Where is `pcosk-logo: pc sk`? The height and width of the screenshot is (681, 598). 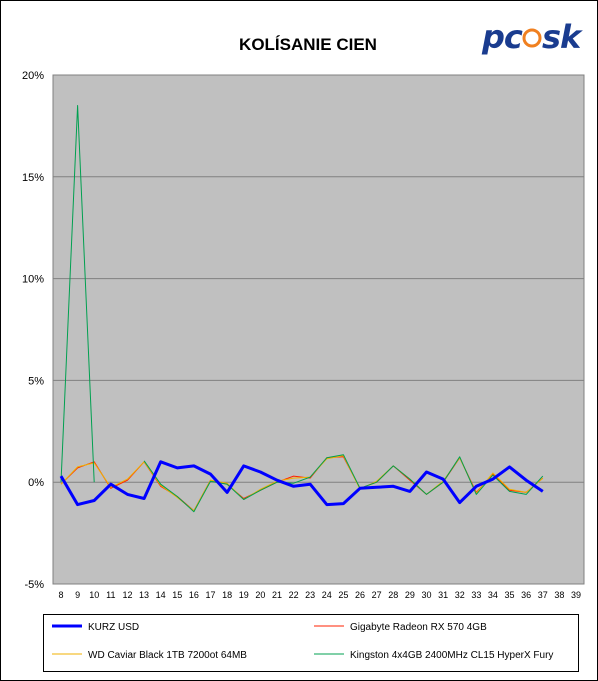 pcosk-logo: pc sk is located at coordinates (532, 37).